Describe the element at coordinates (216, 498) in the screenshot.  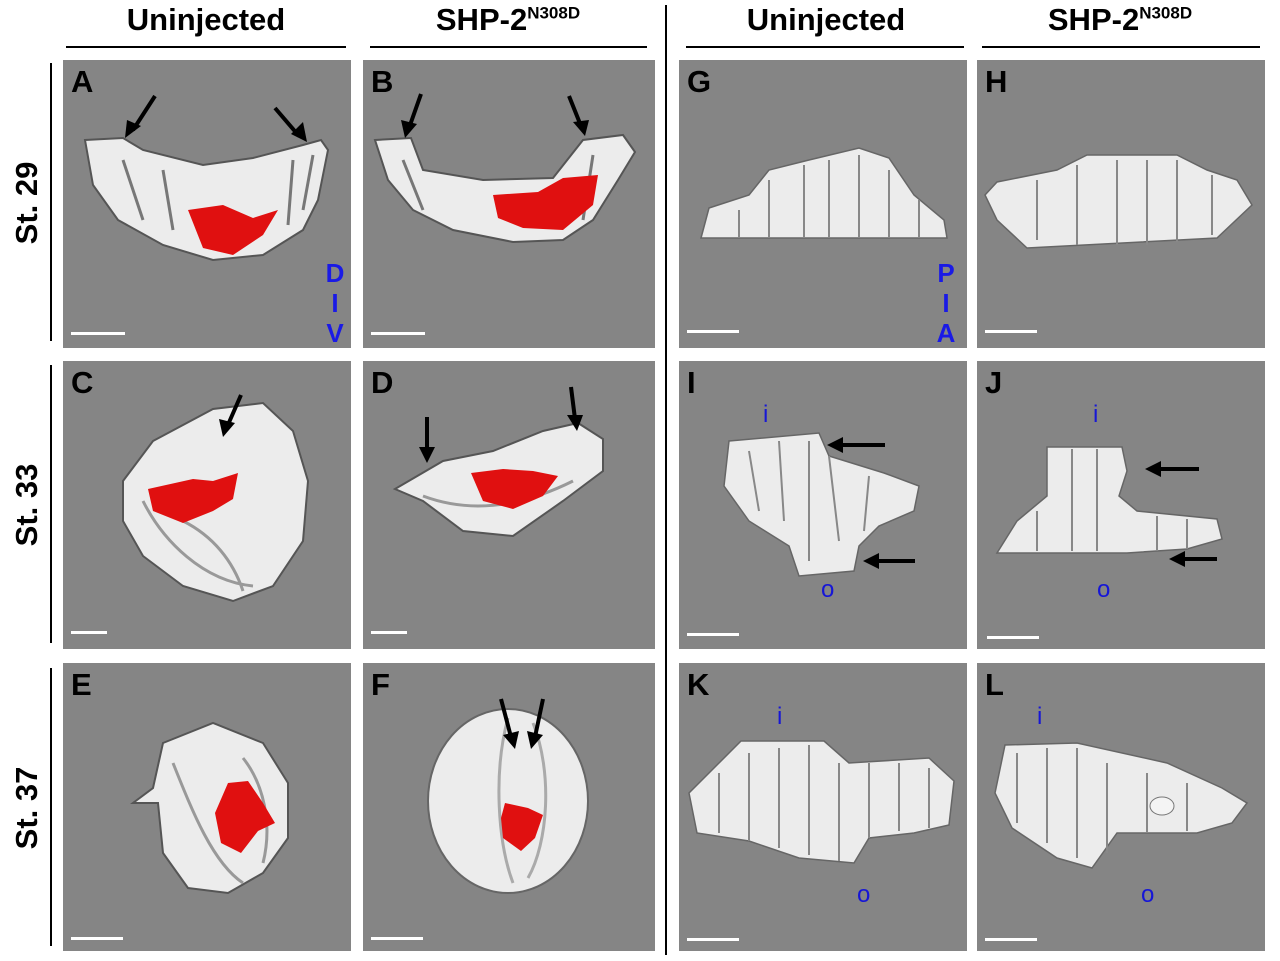
I see `render-c` at that location.